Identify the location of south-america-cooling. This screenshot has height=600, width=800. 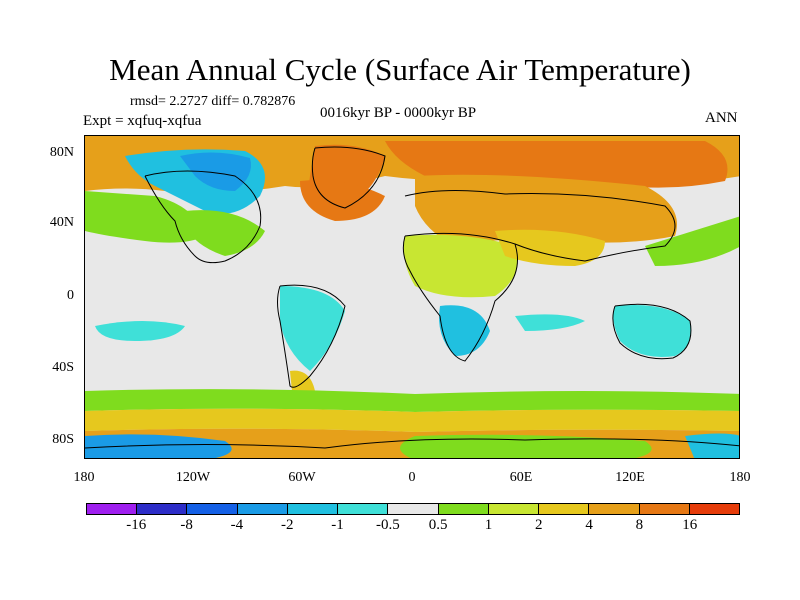
(312, 328).